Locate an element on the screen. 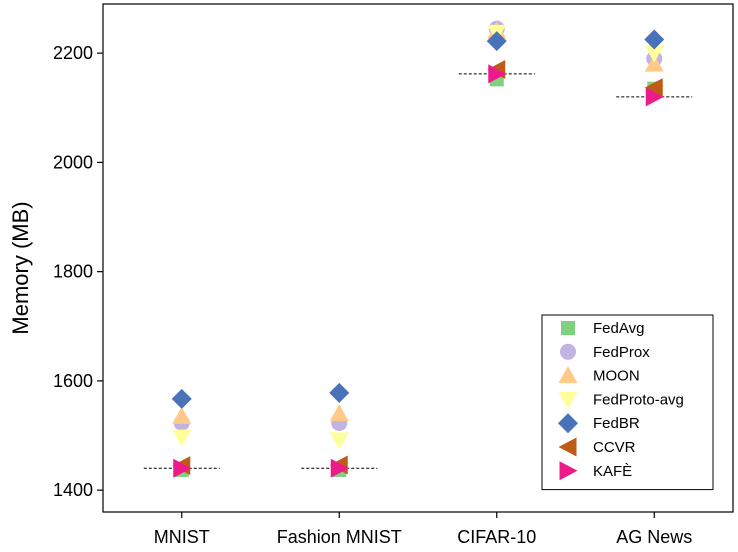 The height and width of the screenshot is (552, 738). y-axis-title: Memory (MB) is located at coordinates (20, 267).